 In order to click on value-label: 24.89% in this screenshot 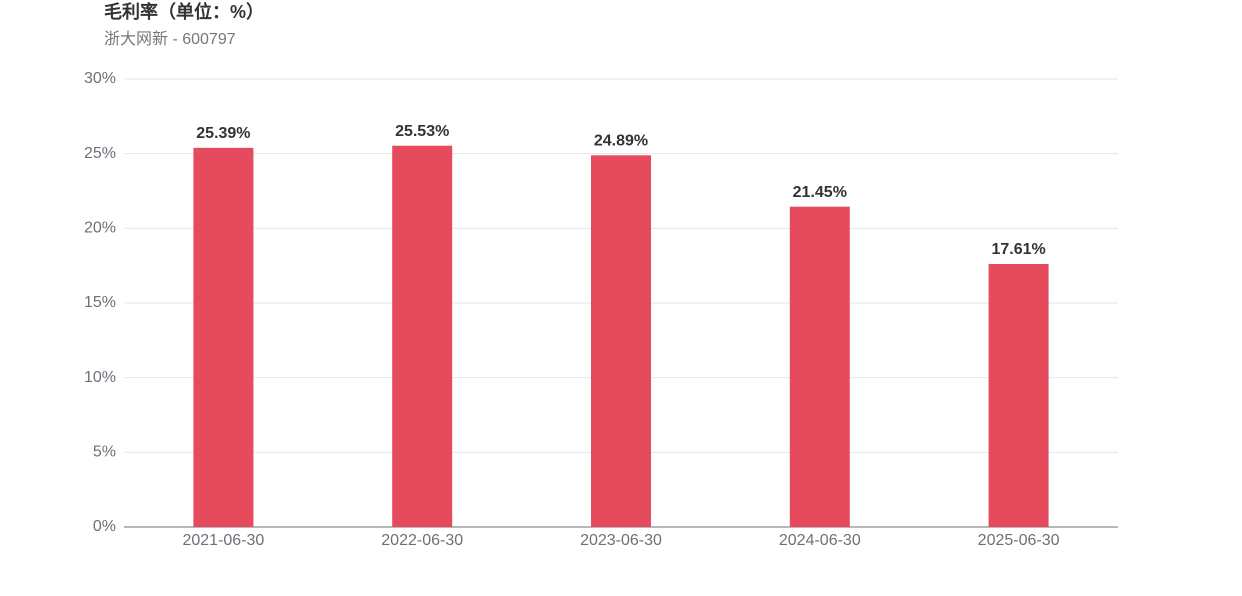, I will do `click(621, 141)`.